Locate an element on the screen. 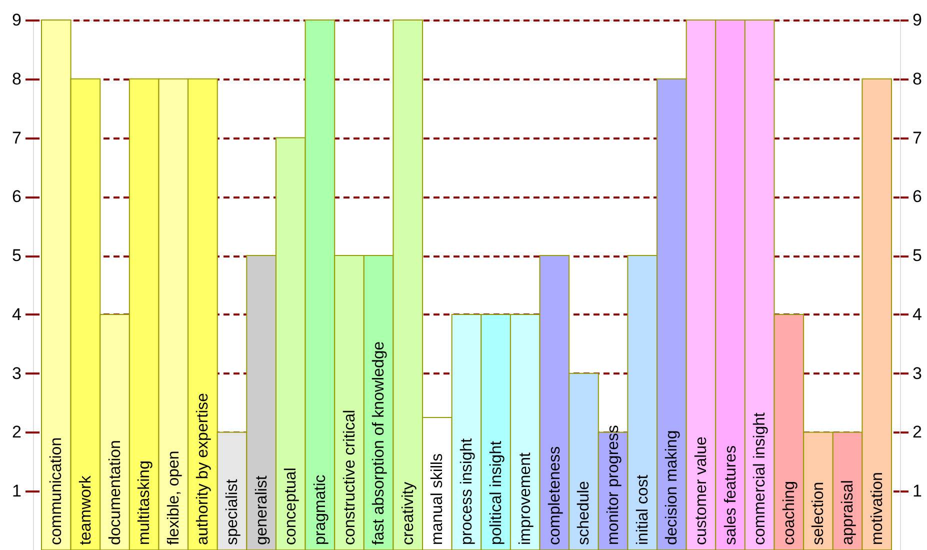 This screenshot has width=927, height=550. x-tick-label: process insight is located at coordinates (467, 491).